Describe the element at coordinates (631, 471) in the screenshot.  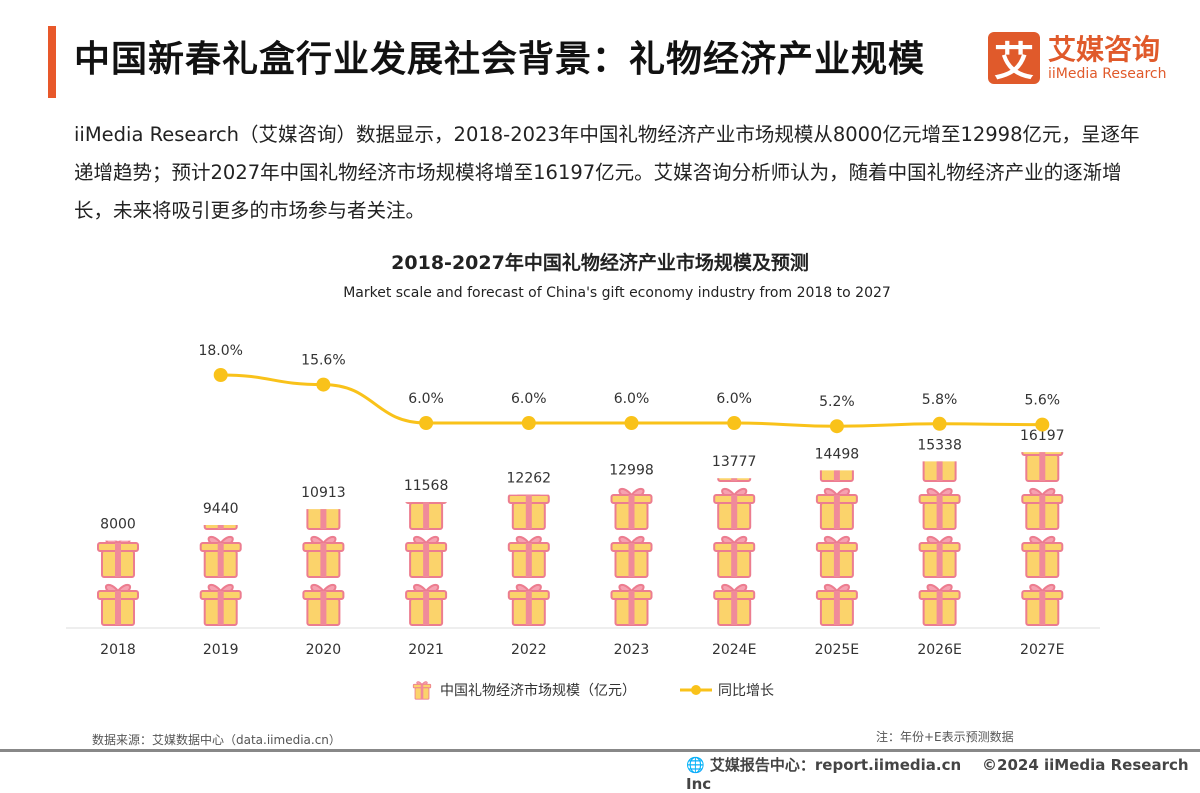
I see `bar-value-label: 12998` at that location.